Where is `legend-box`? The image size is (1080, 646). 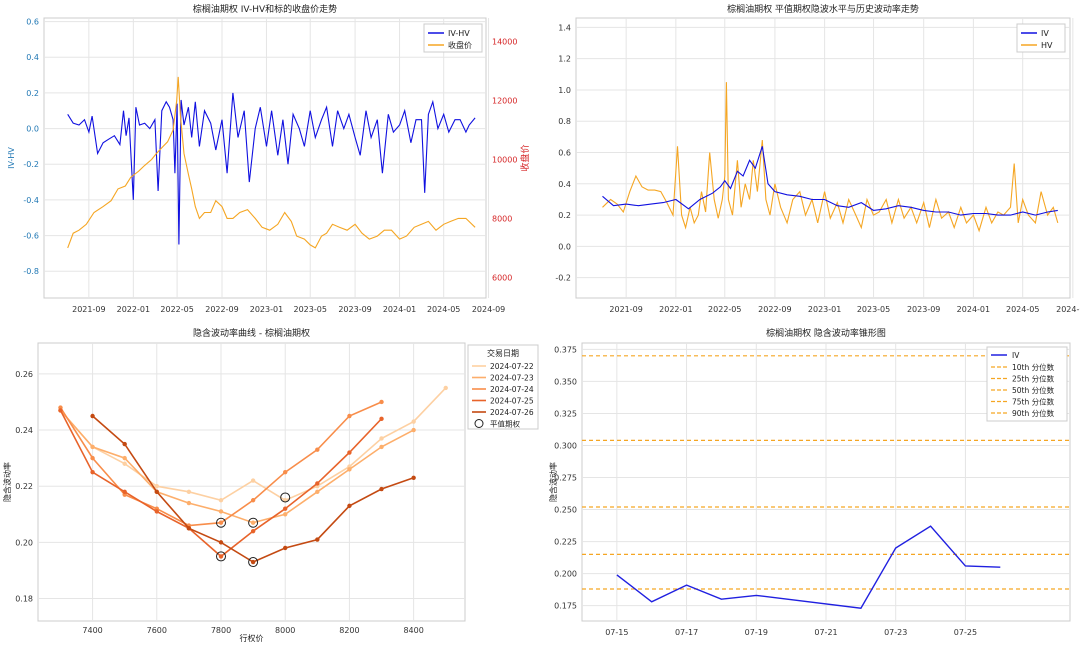 legend-box is located at coordinates (453, 38).